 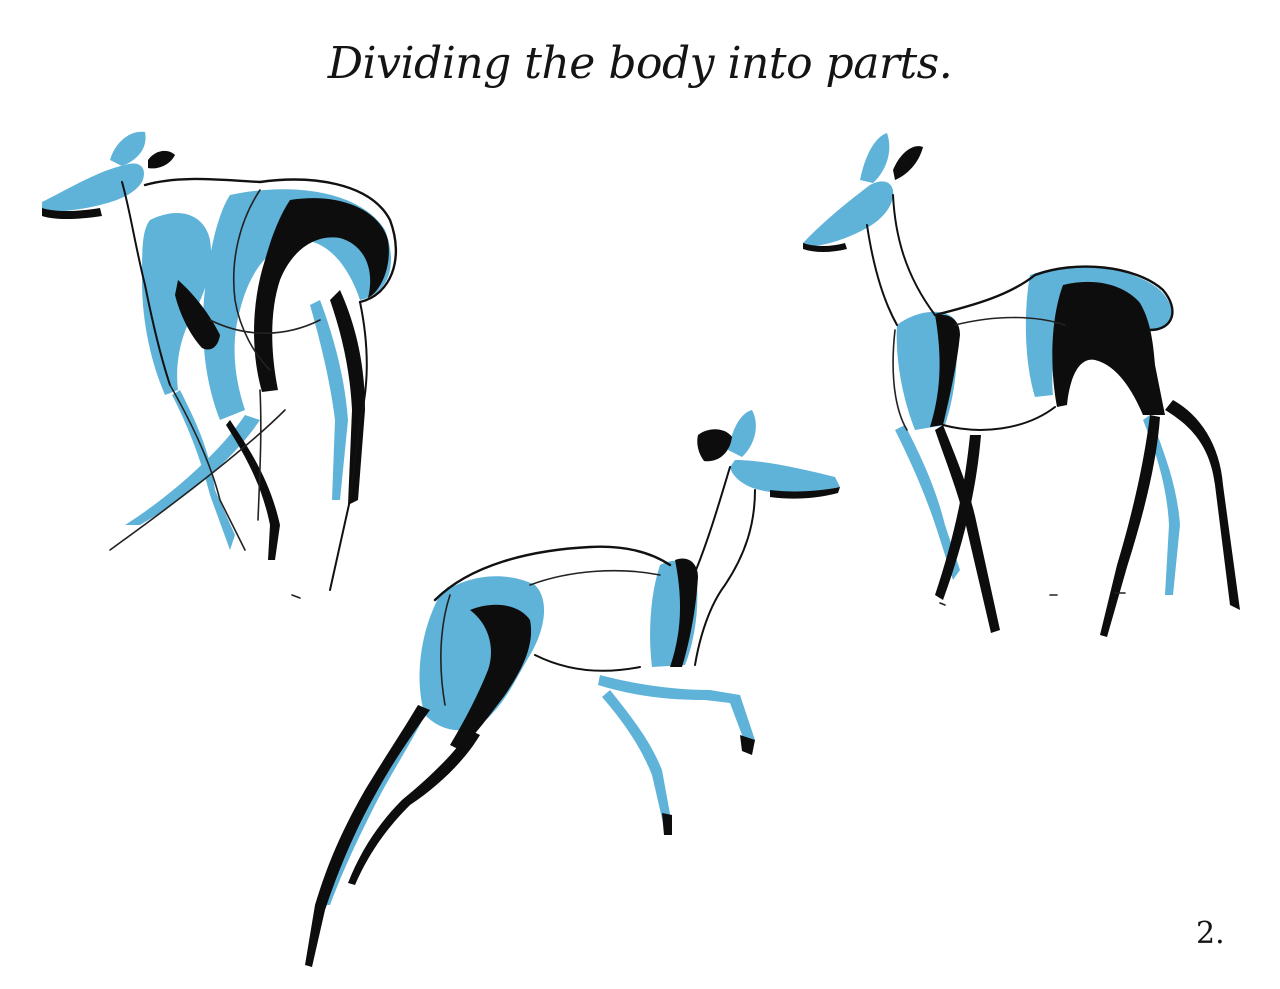 I want to click on deer-3-neck-front, so click(x=725, y=577).